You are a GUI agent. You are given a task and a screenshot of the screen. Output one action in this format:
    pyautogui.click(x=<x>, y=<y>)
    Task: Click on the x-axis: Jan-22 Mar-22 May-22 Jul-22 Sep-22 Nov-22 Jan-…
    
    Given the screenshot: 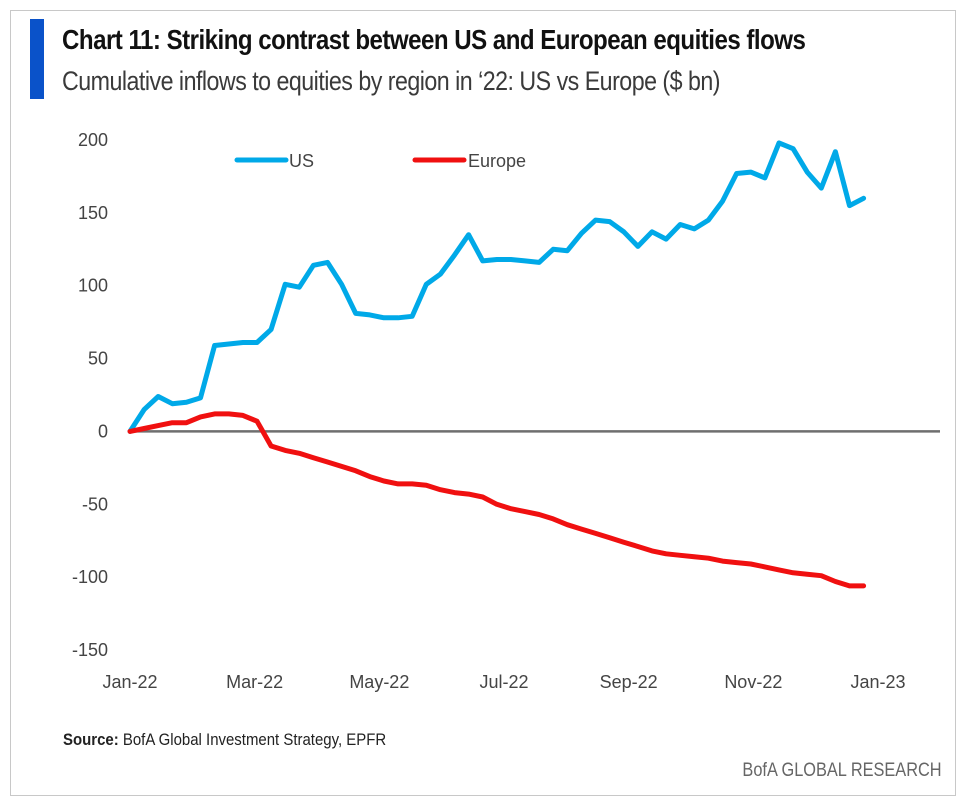 What is the action you would take?
    pyautogui.click(x=503, y=682)
    